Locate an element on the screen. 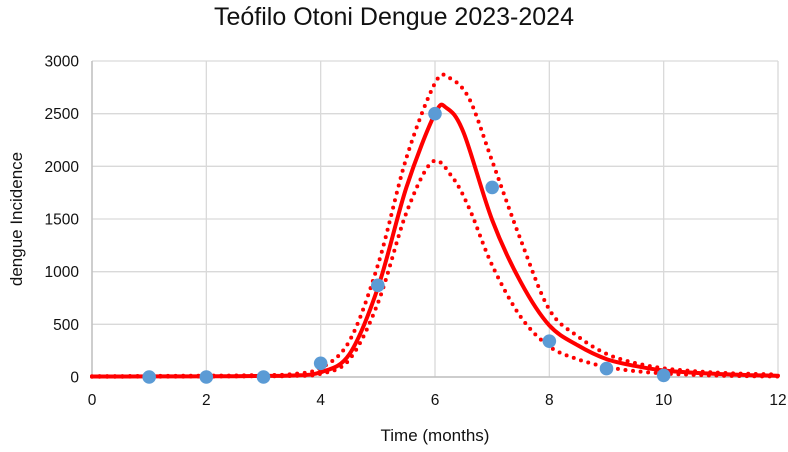  y-tick-label: 2500 is located at coordinates (62, 114).